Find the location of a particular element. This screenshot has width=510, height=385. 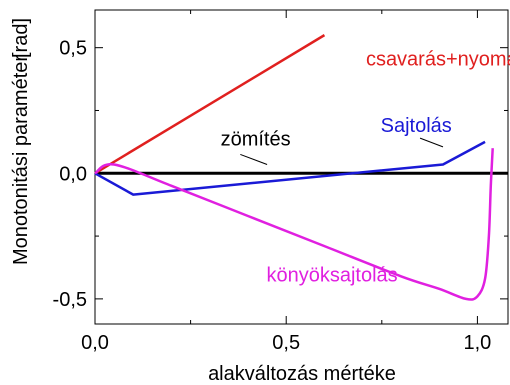

x-tick-label: 0,0 is located at coordinates (95, 343).